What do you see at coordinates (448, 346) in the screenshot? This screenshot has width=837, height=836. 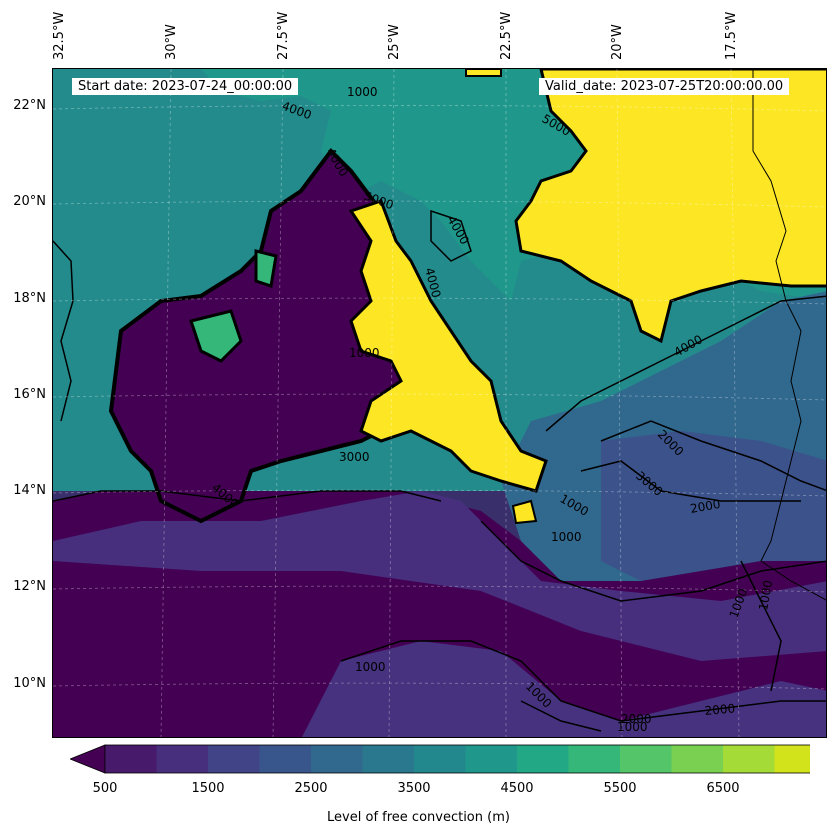 I see `region-yellow-tongue` at bounding box center [448, 346].